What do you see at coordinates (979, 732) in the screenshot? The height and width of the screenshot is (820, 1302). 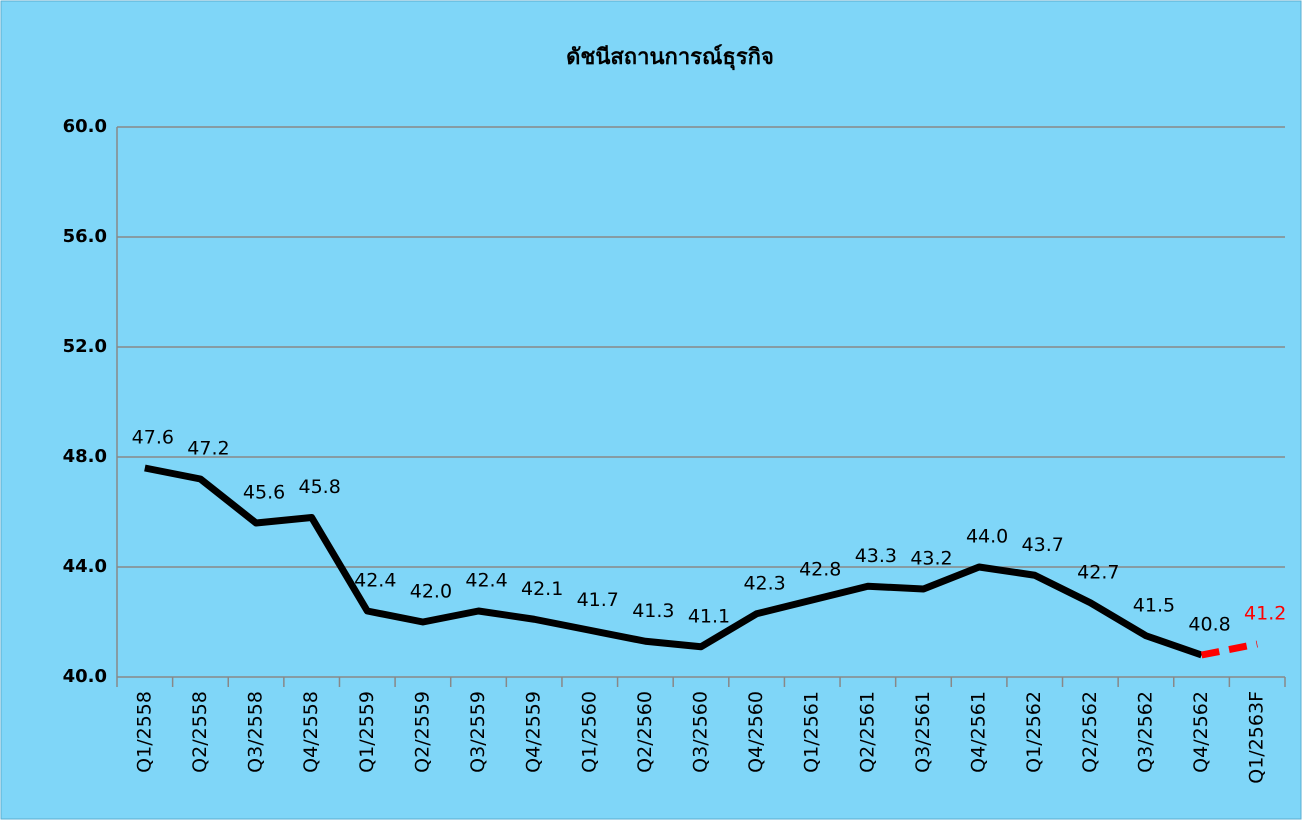 I see `x-tick-label: Q4/2561` at bounding box center [979, 732].